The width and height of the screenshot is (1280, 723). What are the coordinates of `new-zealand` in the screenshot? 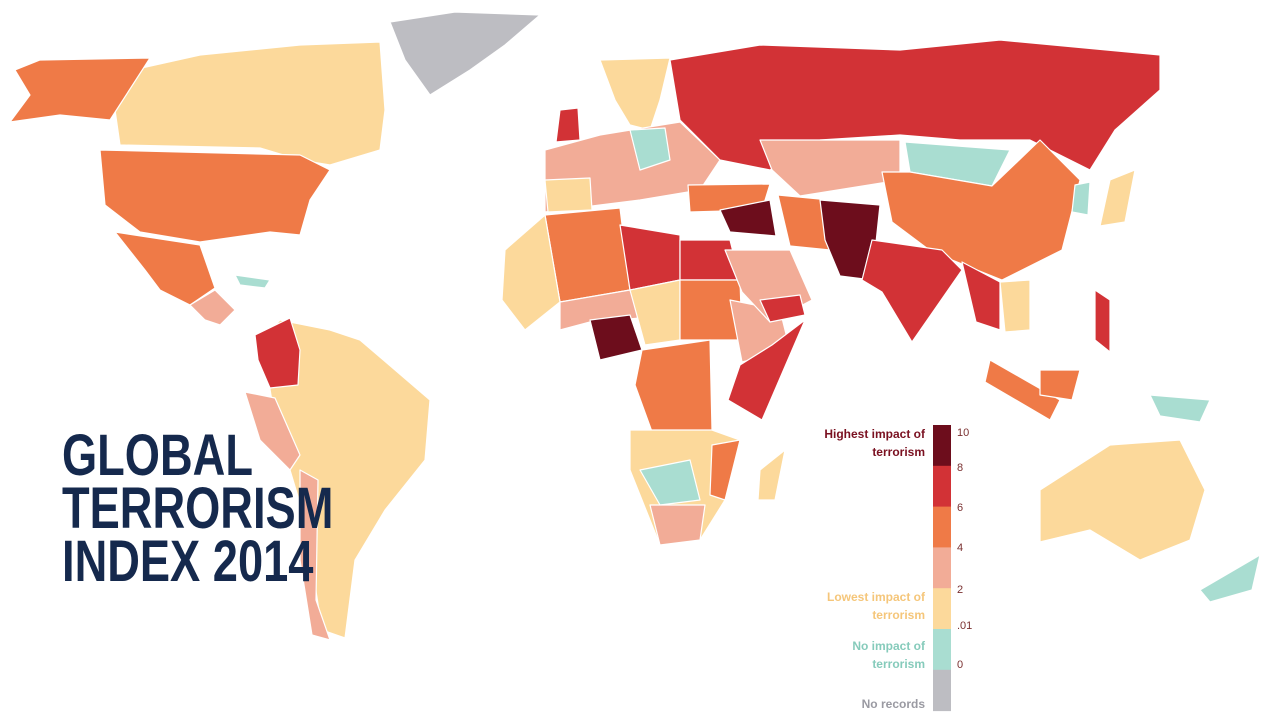 It's located at (1230, 578).